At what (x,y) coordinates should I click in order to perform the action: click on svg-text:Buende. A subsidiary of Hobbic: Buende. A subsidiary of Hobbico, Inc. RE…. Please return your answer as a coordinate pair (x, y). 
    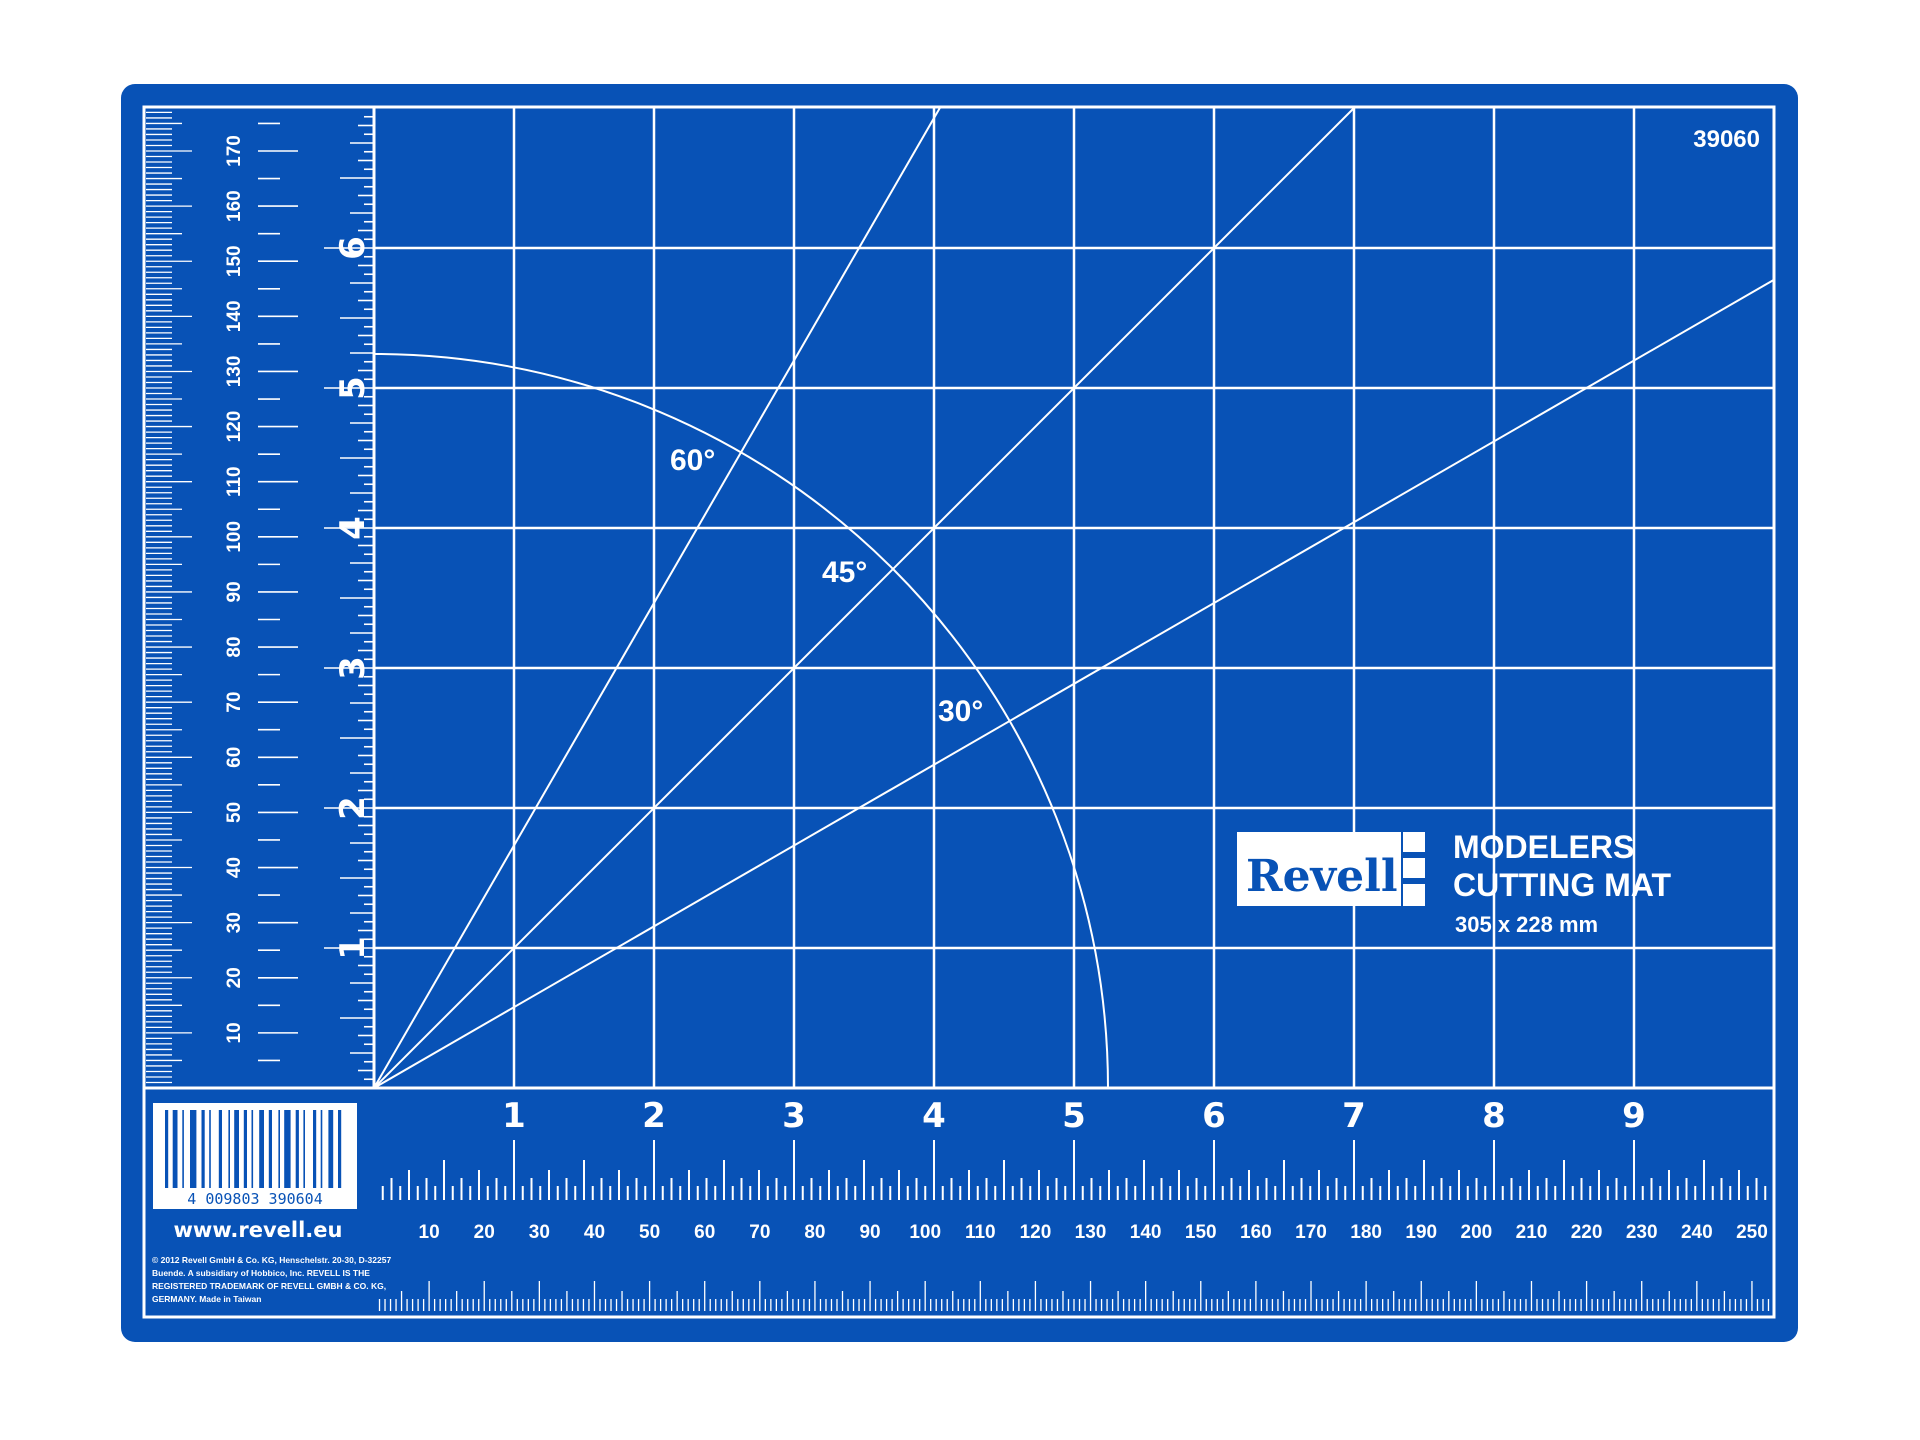
    Looking at the image, I should click on (261, 1273).